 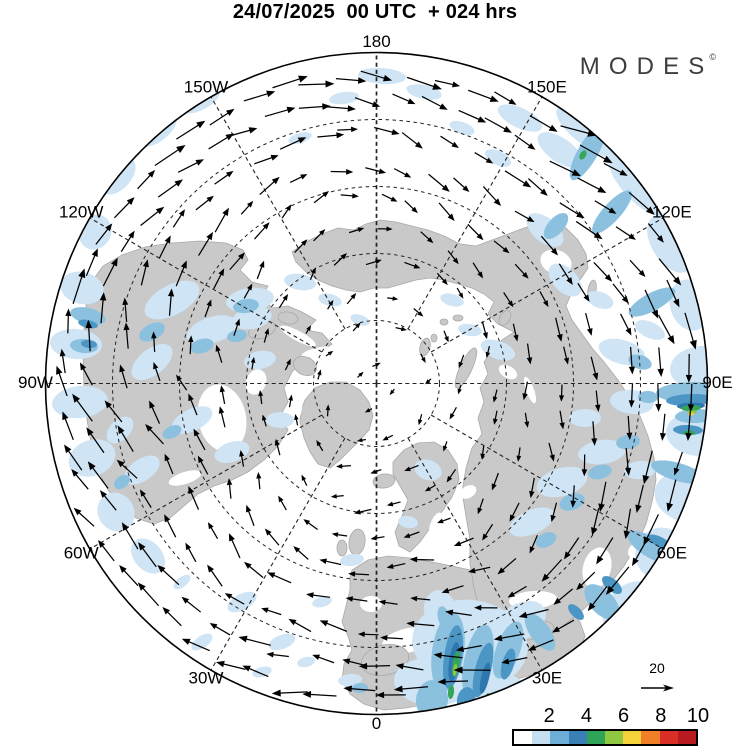 What do you see at coordinates (508, 372) in the screenshot?
I see `sea-cutout` at bounding box center [508, 372].